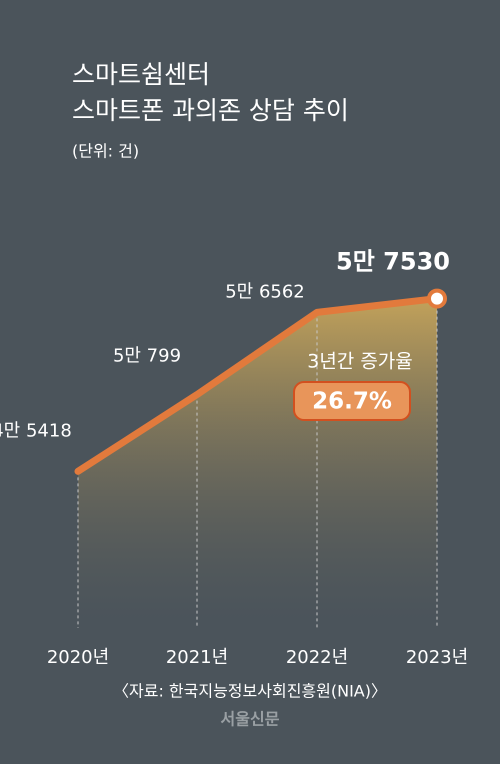 This screenshot has height=764, width=500. I want to click on source: 〈자료: 한국지능정보사회진흥원(NIA)〉, so click(250, 691).